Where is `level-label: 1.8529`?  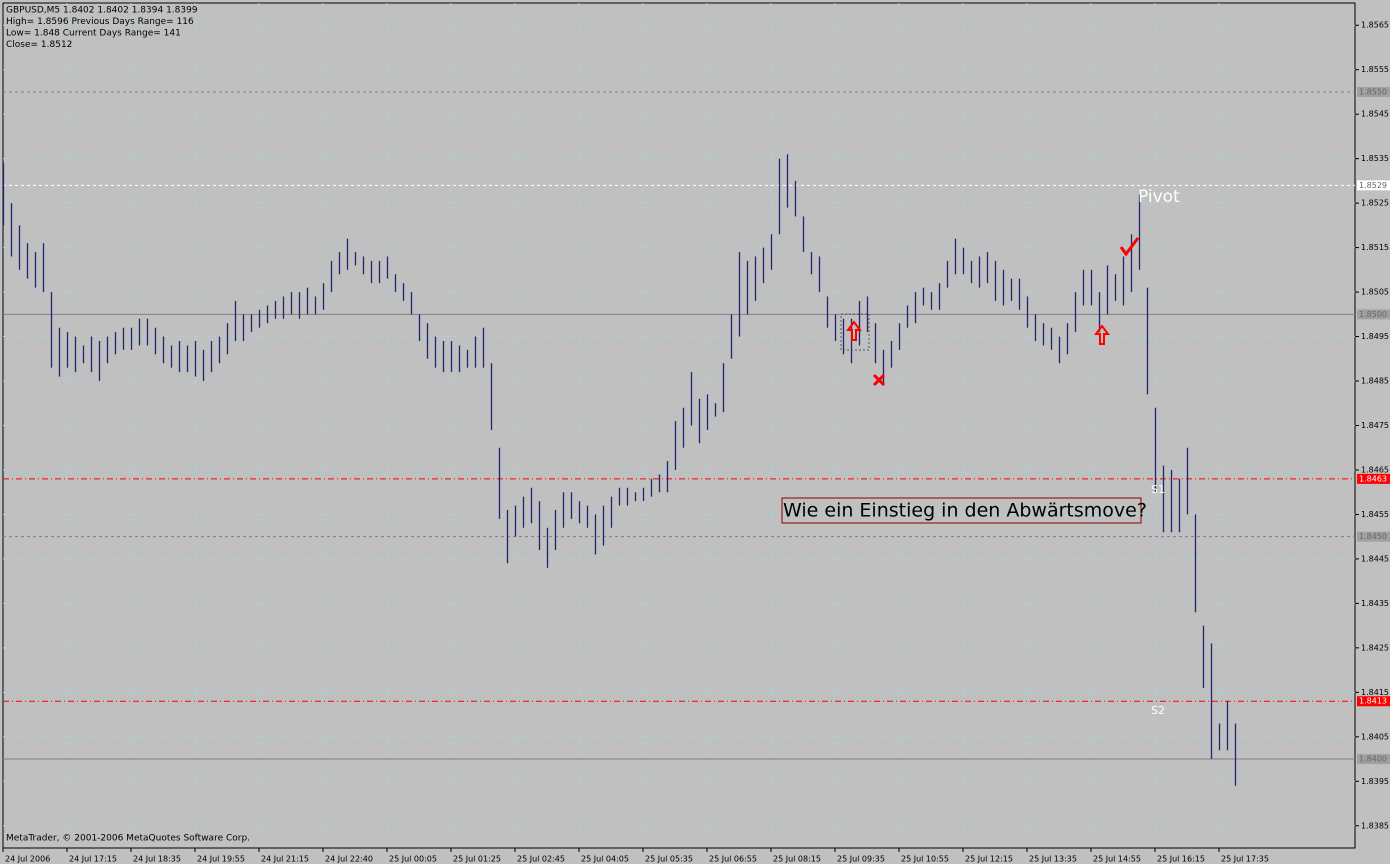
level-label: 1.8529 is located at coordinates (1373, 185).